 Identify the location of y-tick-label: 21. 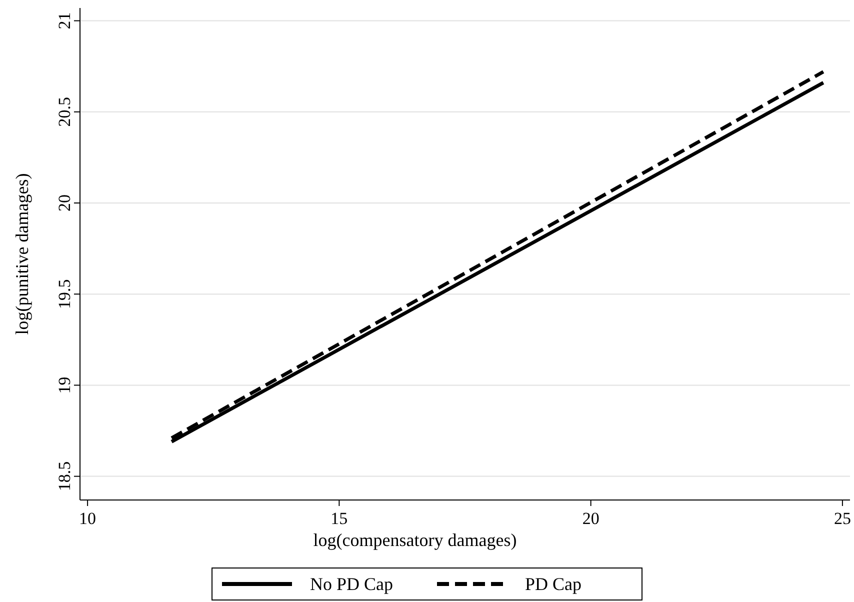
(64, 21).